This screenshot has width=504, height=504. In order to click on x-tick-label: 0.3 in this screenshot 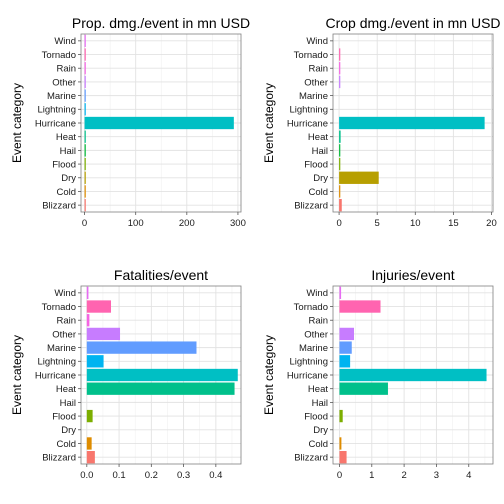, I will do `click(183, 475)`.